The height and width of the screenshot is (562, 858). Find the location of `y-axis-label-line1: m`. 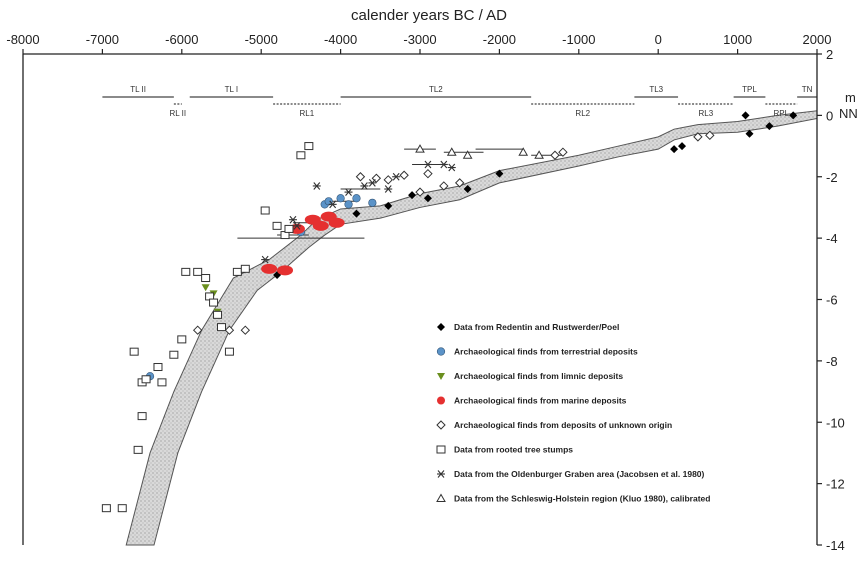

y-axis-label-line1: m is located at coordinates (850, 97).